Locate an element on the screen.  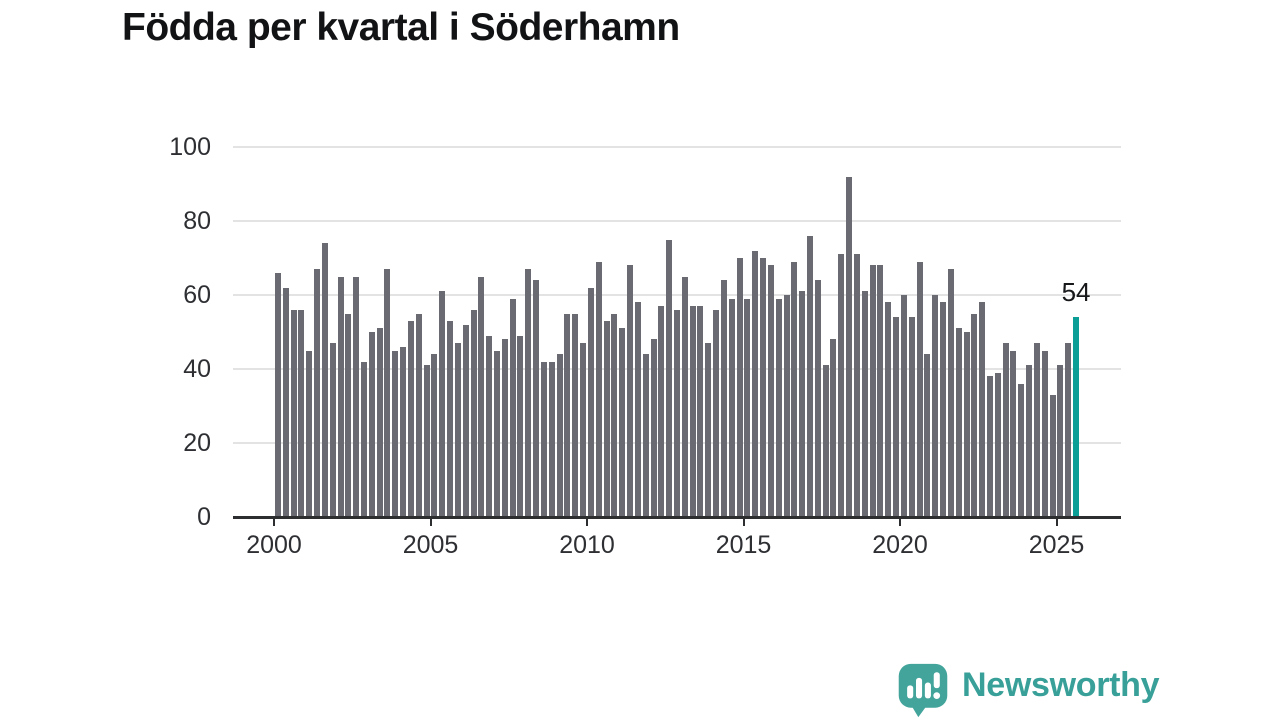
x-axis-label-2015: 2015 is located at coordinates (743, 545).